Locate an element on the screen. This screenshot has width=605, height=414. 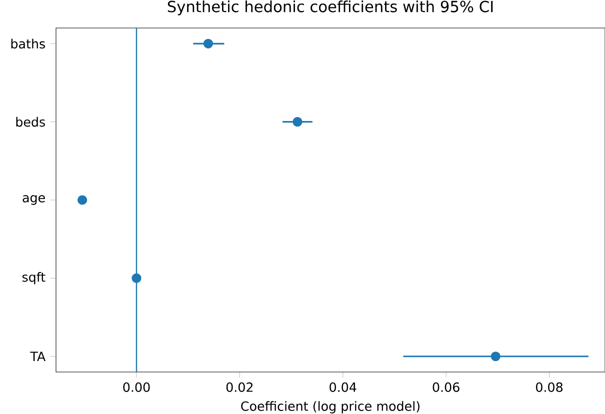
y-tick-label: TA is located at coordinates (38, 356).